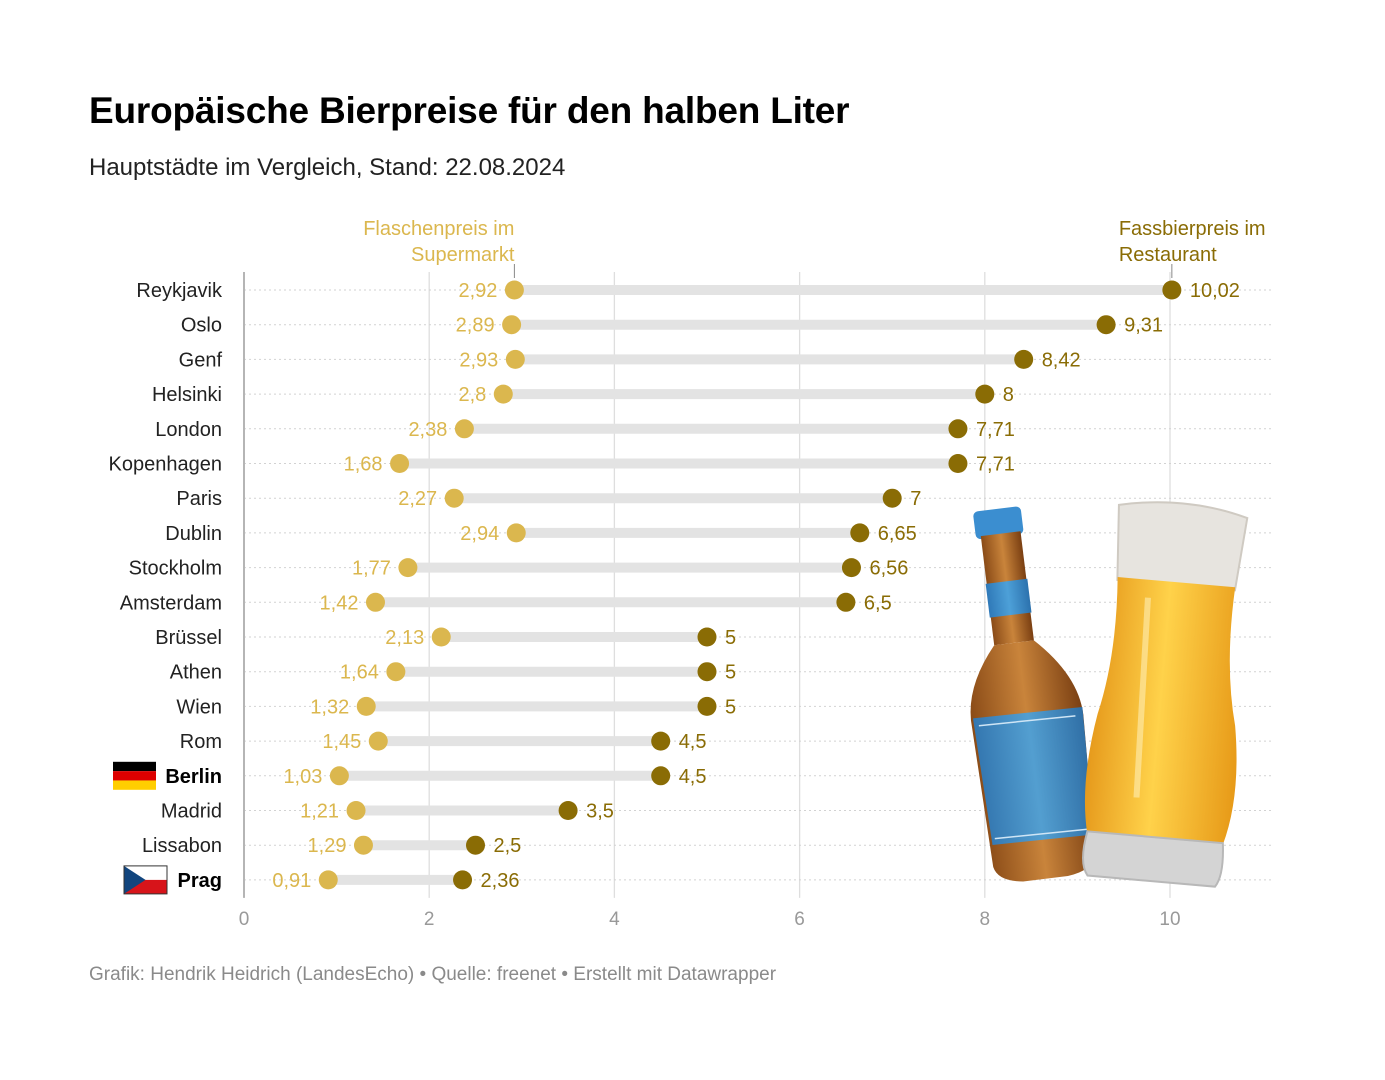 This screenshot has height=1080, width=1385. What do you see at coordinates (193, 534) in the screenshot?
I see `city-label: Dublin` at bounding box center [193, 534].